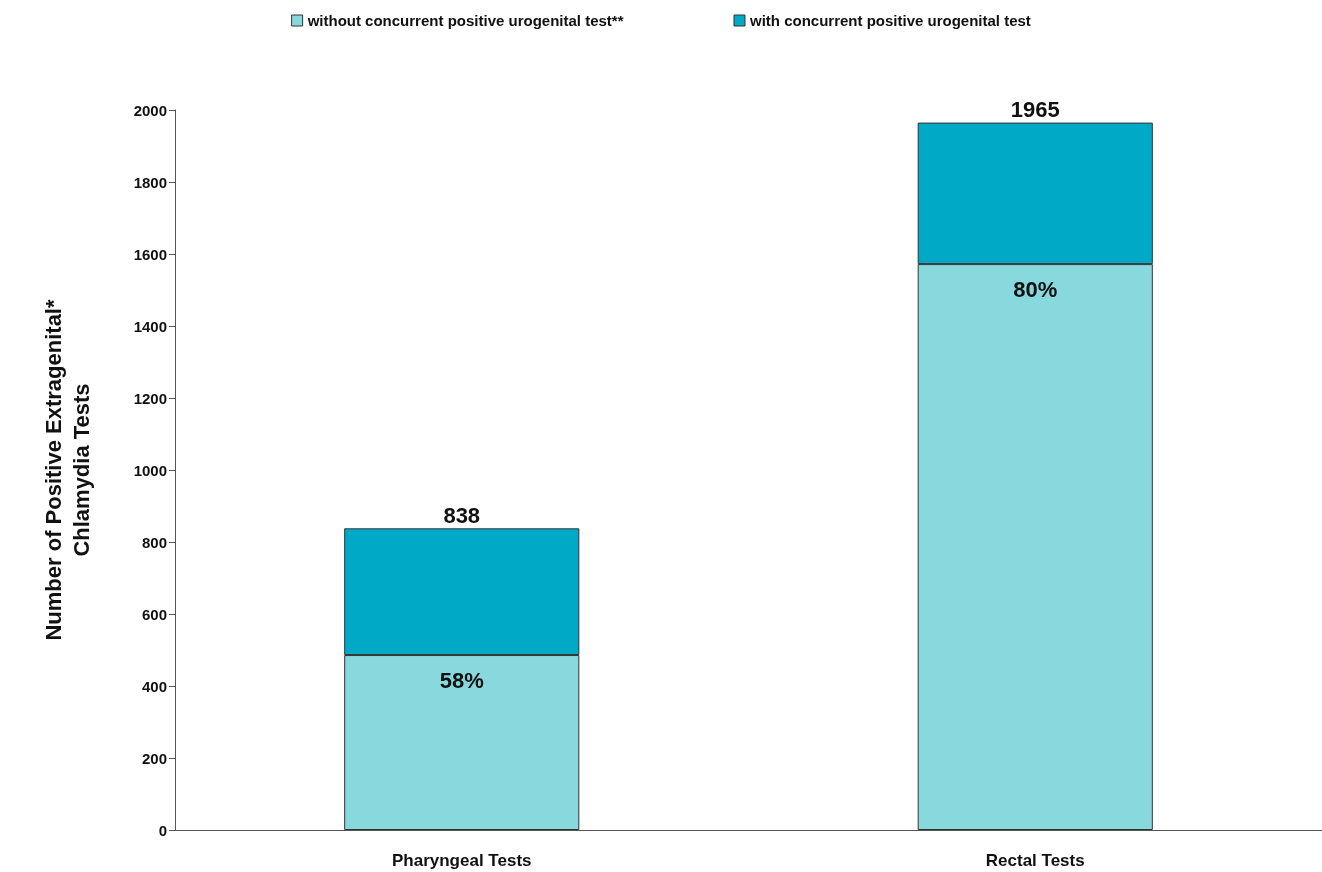 This screenshot has width=1322, height=872. Describe the element at coordinates (462, 515) in the screenshot. I see `total-label: 838` at that location.